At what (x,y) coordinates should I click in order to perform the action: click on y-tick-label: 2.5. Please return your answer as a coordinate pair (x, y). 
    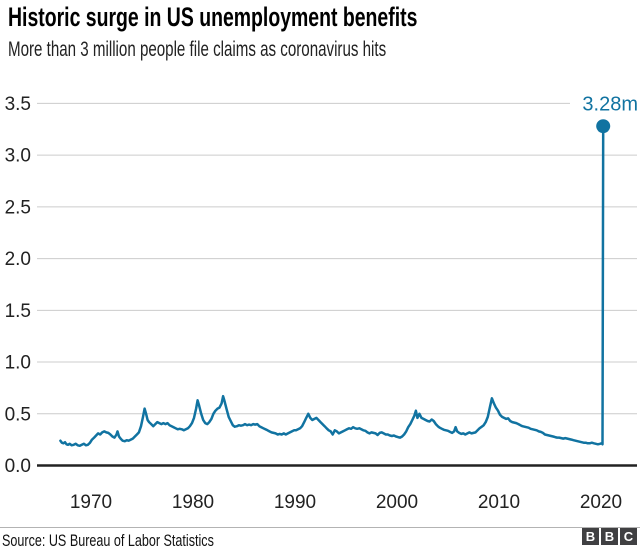
    Looking at the image, I should click on (18, 207).